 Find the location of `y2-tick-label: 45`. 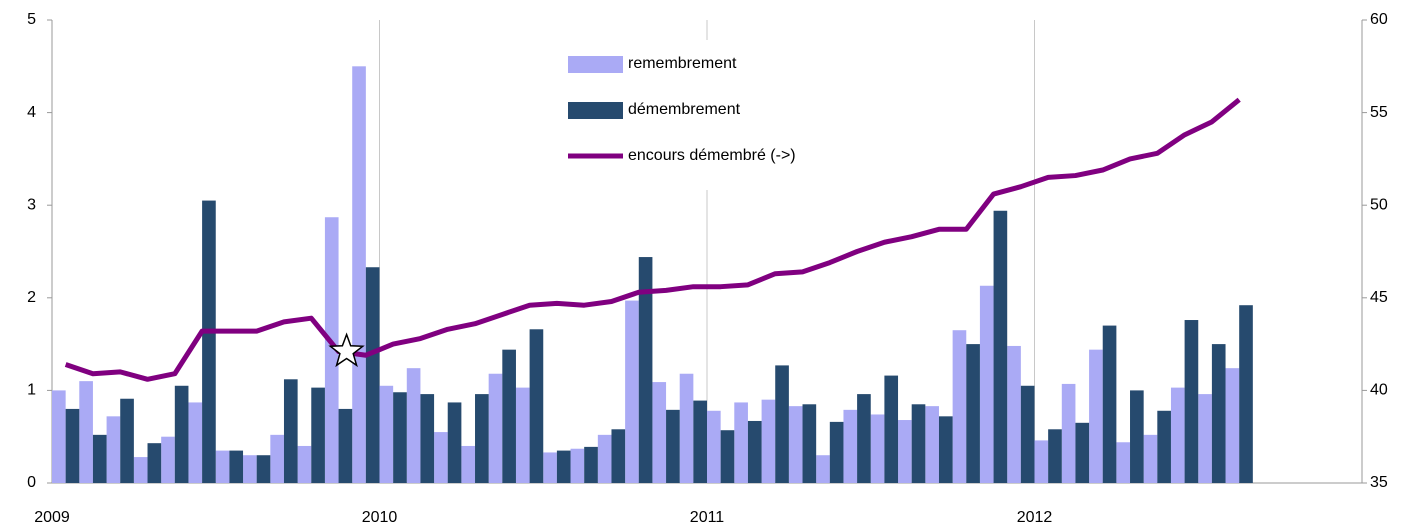

y2-tick-label: 45 is located at coordinates (1379, 297).